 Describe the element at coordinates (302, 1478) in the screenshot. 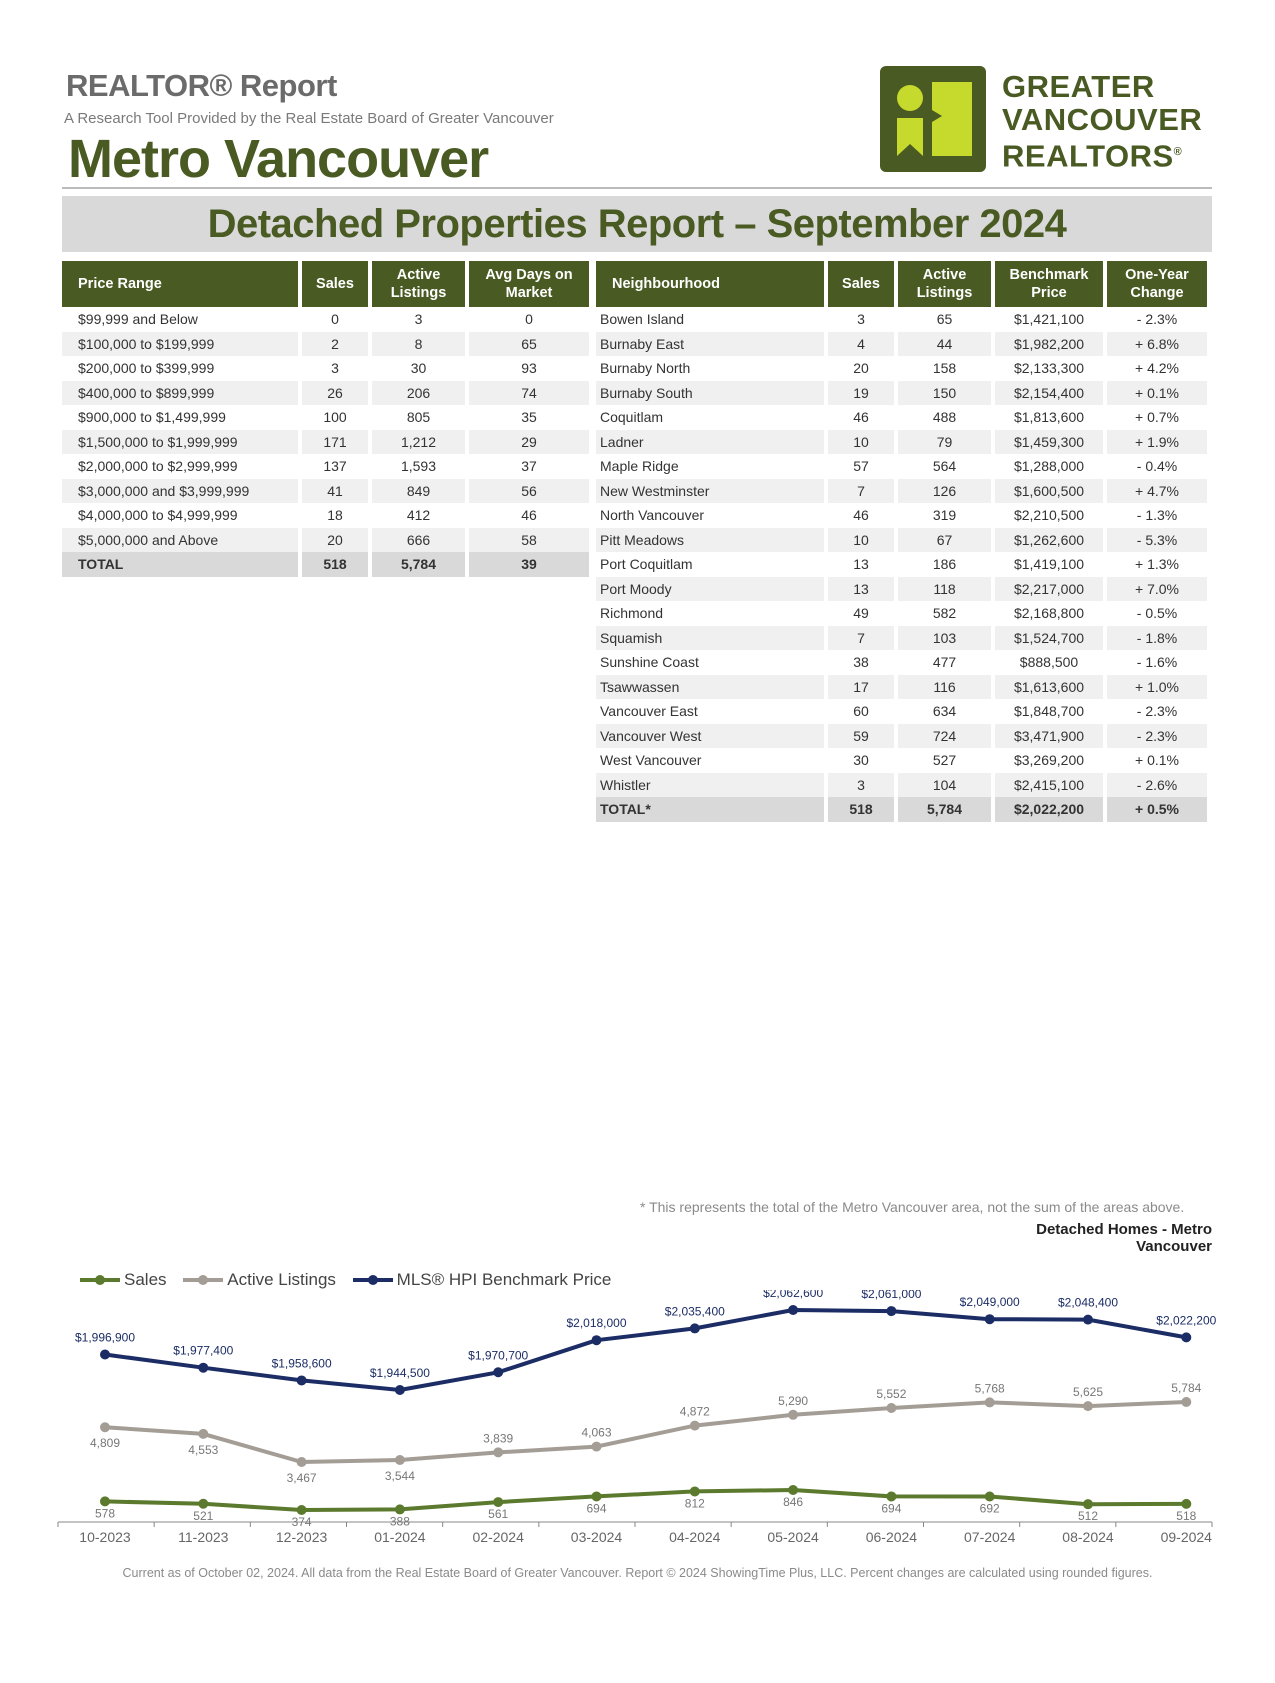

I see `listings-data-label: 3,467` at that location.